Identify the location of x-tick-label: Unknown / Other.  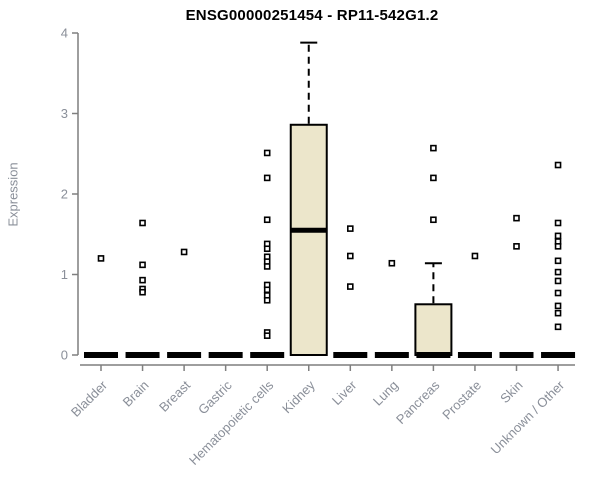
(528, 417).